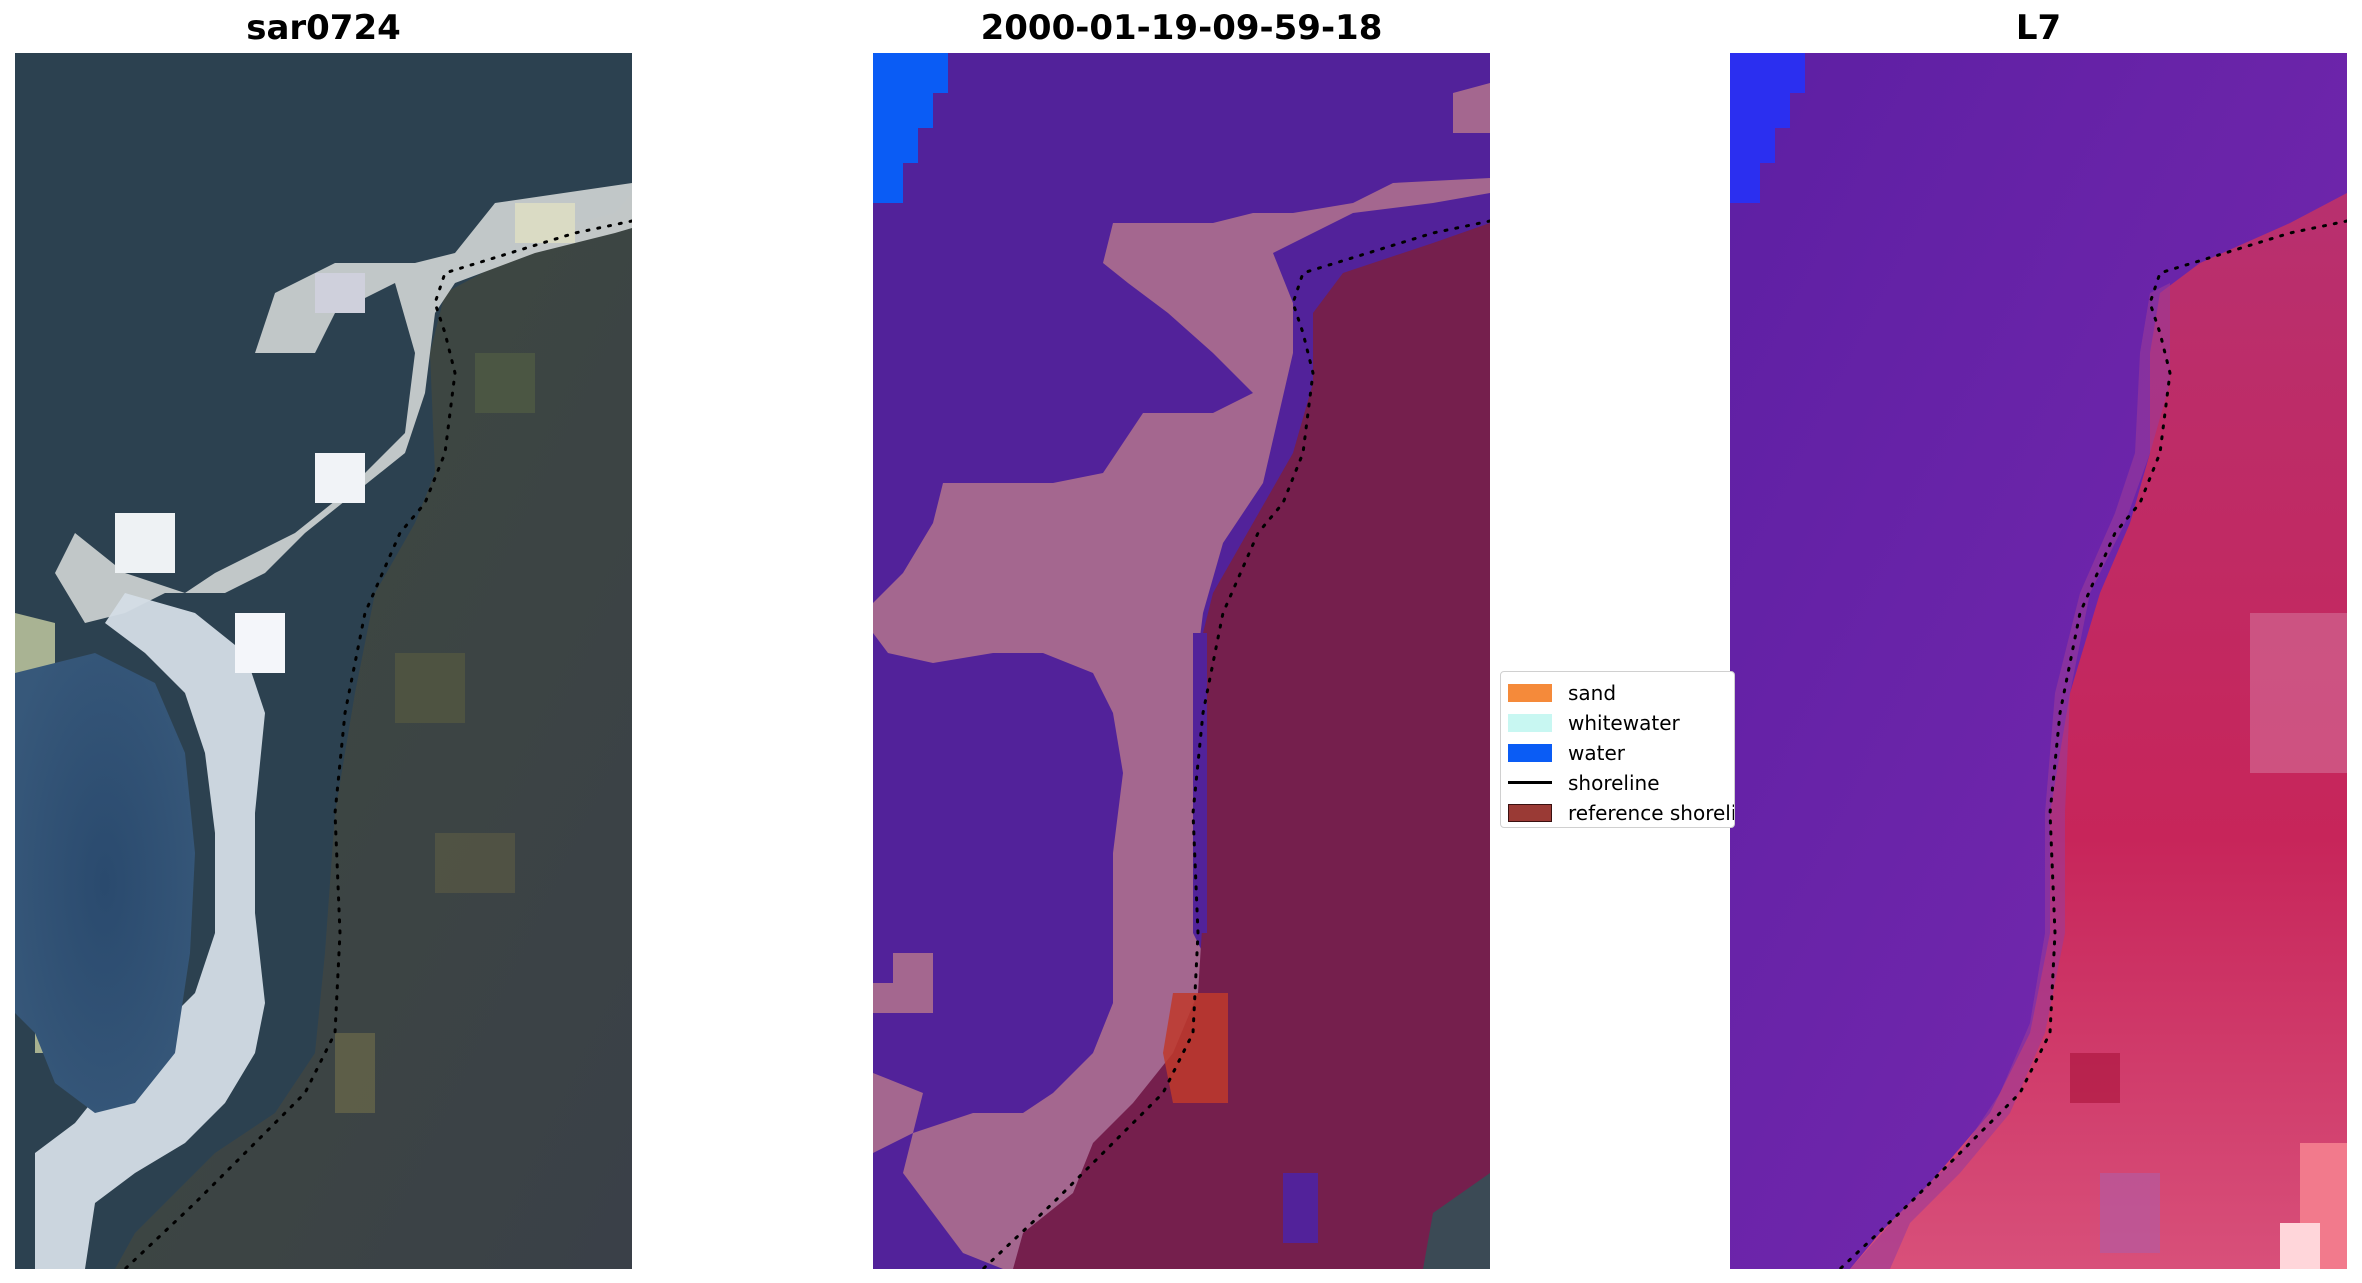 The image size is (2362, 1283). Describe the element at coordinates (1530, 782) in the screenshot. I see `legend-line-shoreline` at that location.